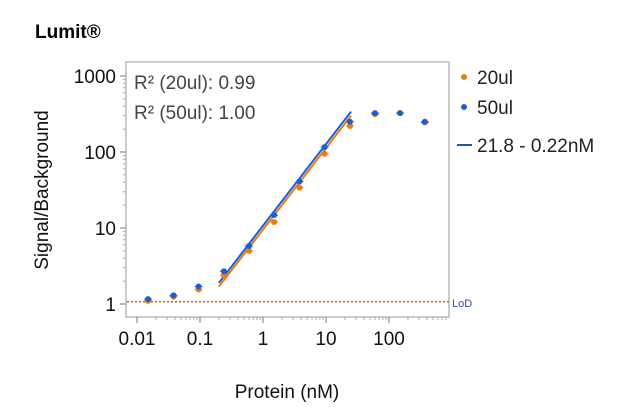 The height and width of the screenshot is (415, 639). What do you see at coordinates (42, 190) in the screenshot?
I see `y-axis-label: Signal/Background` at bounding box center [42, 190].